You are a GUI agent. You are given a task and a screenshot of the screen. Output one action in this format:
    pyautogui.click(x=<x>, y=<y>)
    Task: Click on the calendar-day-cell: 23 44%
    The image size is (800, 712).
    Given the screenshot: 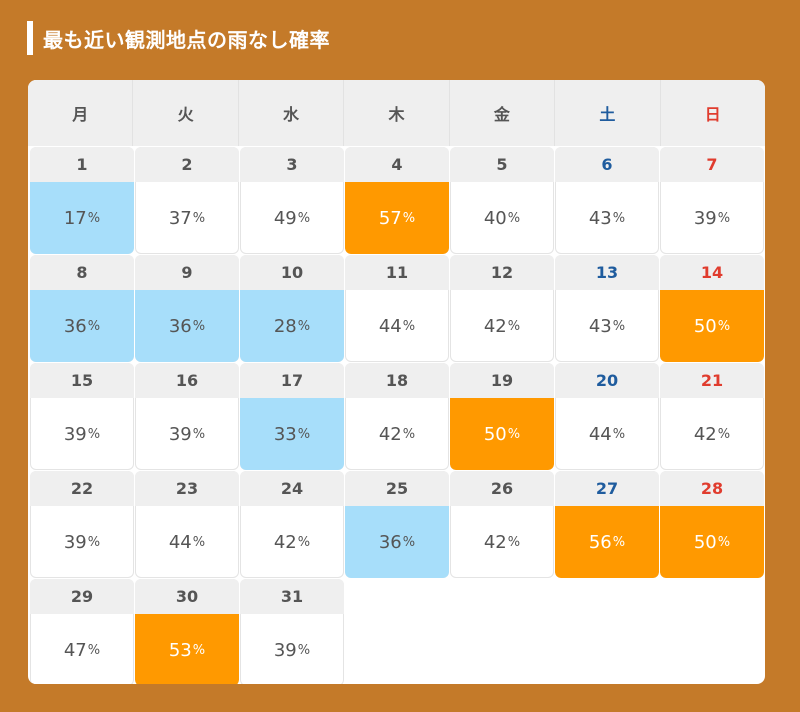 What is the action you would take?
    pyautogui.click(x=187, y=524)
    